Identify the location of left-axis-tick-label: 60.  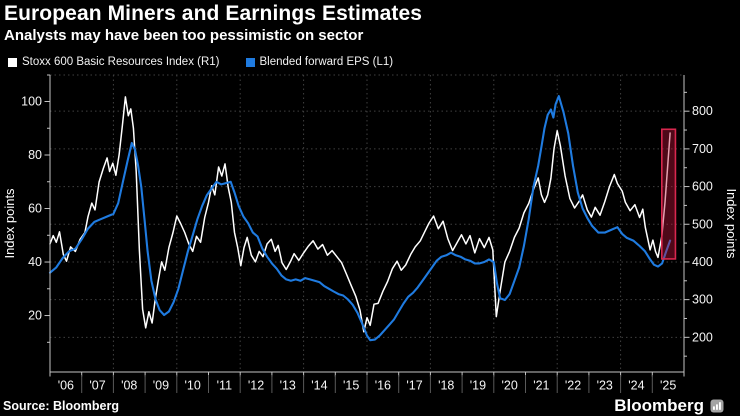
(35, 209).